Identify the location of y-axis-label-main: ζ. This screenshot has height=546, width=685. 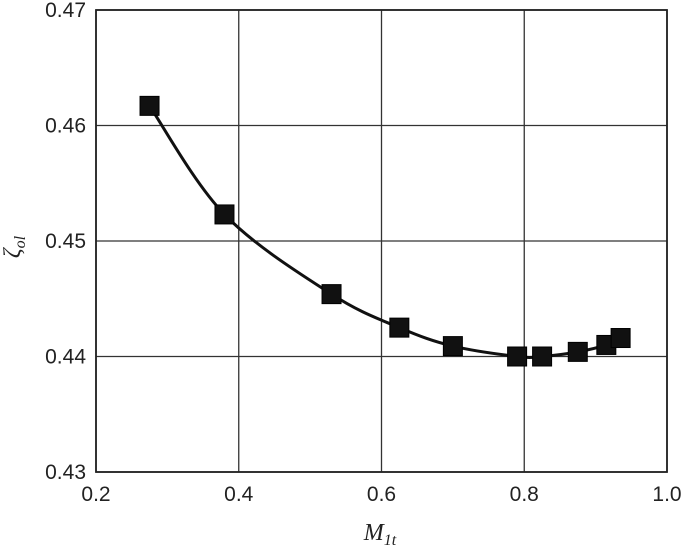
(13, 252).